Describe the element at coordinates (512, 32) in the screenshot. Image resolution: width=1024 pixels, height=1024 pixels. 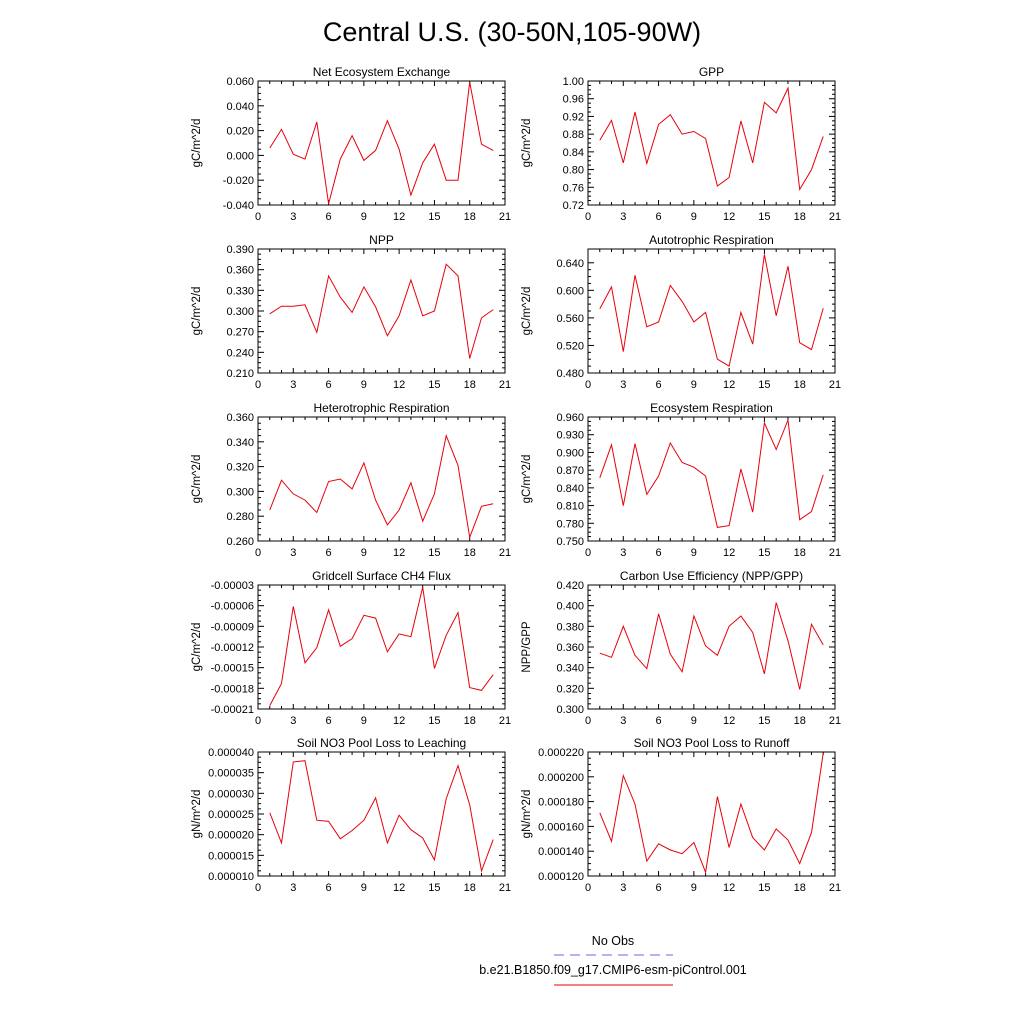
I see `figure-title: Central U.S. (30-50N,105-90W)` at that location.